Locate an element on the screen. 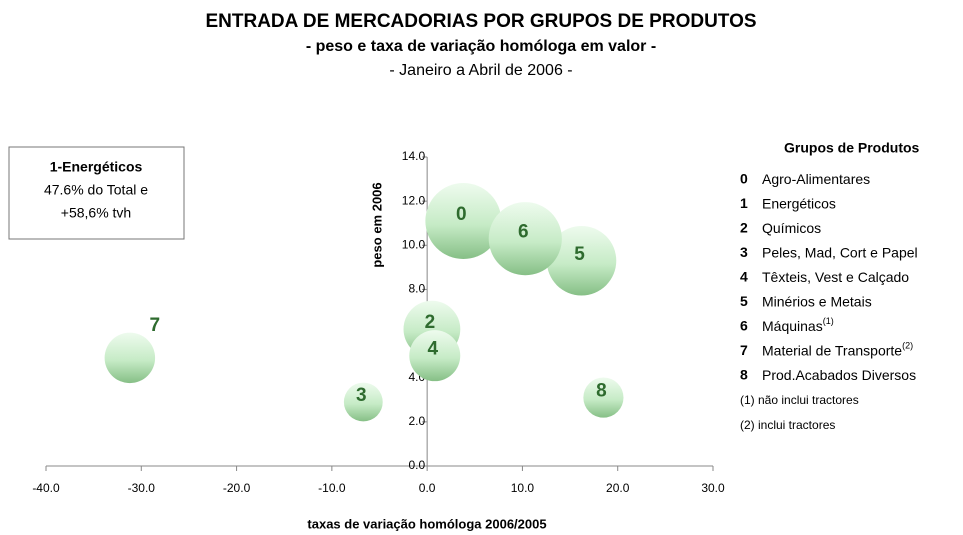  x-tick-label: -20.0 is located at coordinates (237, 488).